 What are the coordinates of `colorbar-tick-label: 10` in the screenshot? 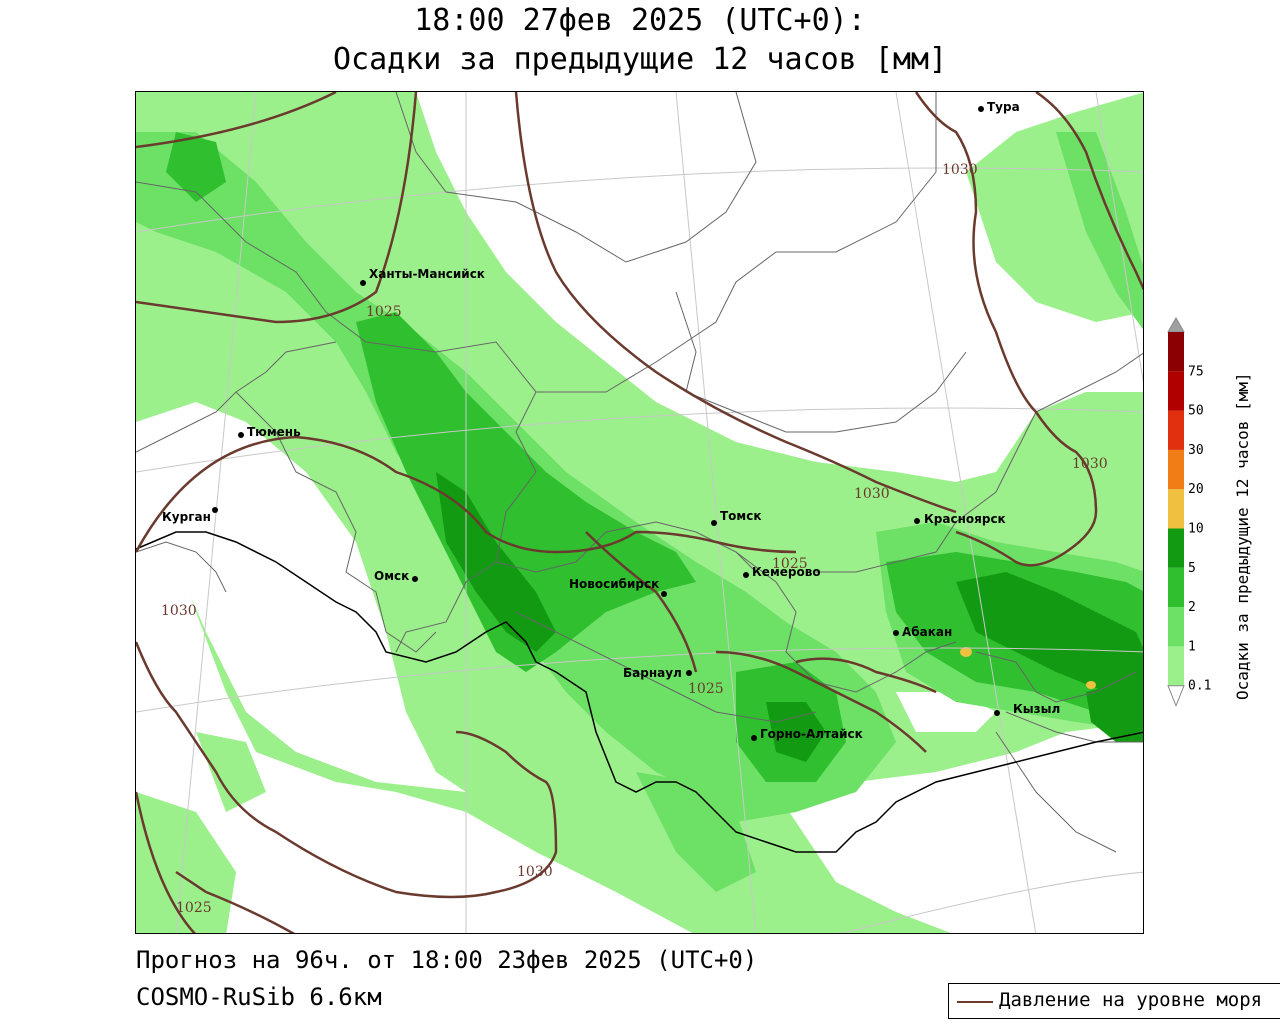 It's located at (1196, 529).